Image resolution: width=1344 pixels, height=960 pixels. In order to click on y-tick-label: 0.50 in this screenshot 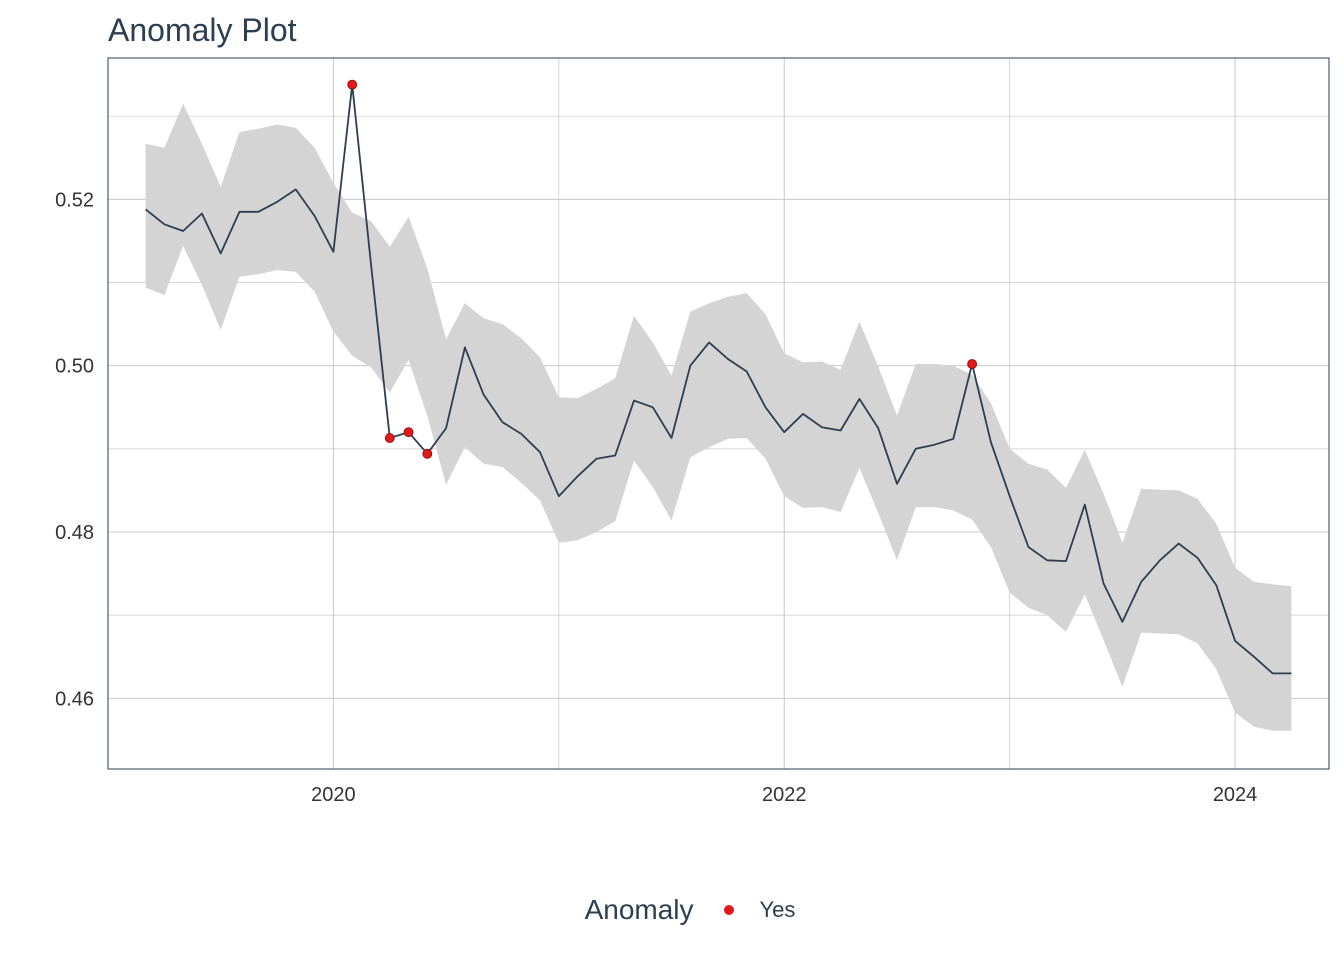, I will do `click(74, 367)`.